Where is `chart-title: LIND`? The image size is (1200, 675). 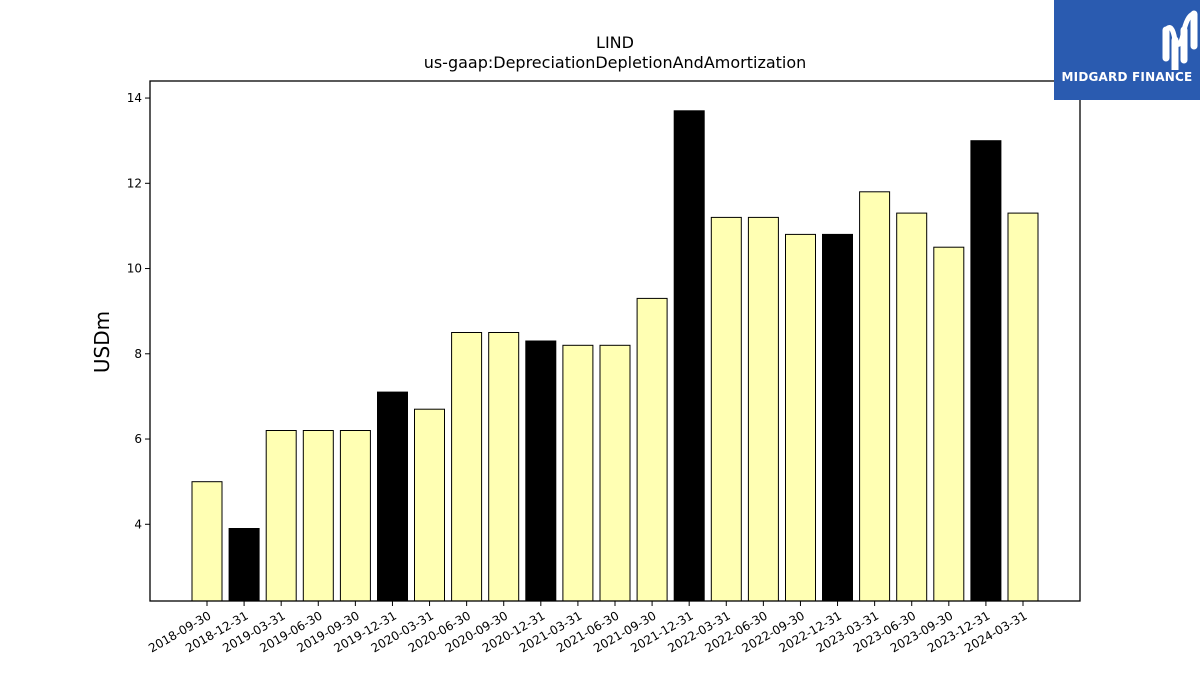
chart-title: LIND is located at coordinates (615, 42).